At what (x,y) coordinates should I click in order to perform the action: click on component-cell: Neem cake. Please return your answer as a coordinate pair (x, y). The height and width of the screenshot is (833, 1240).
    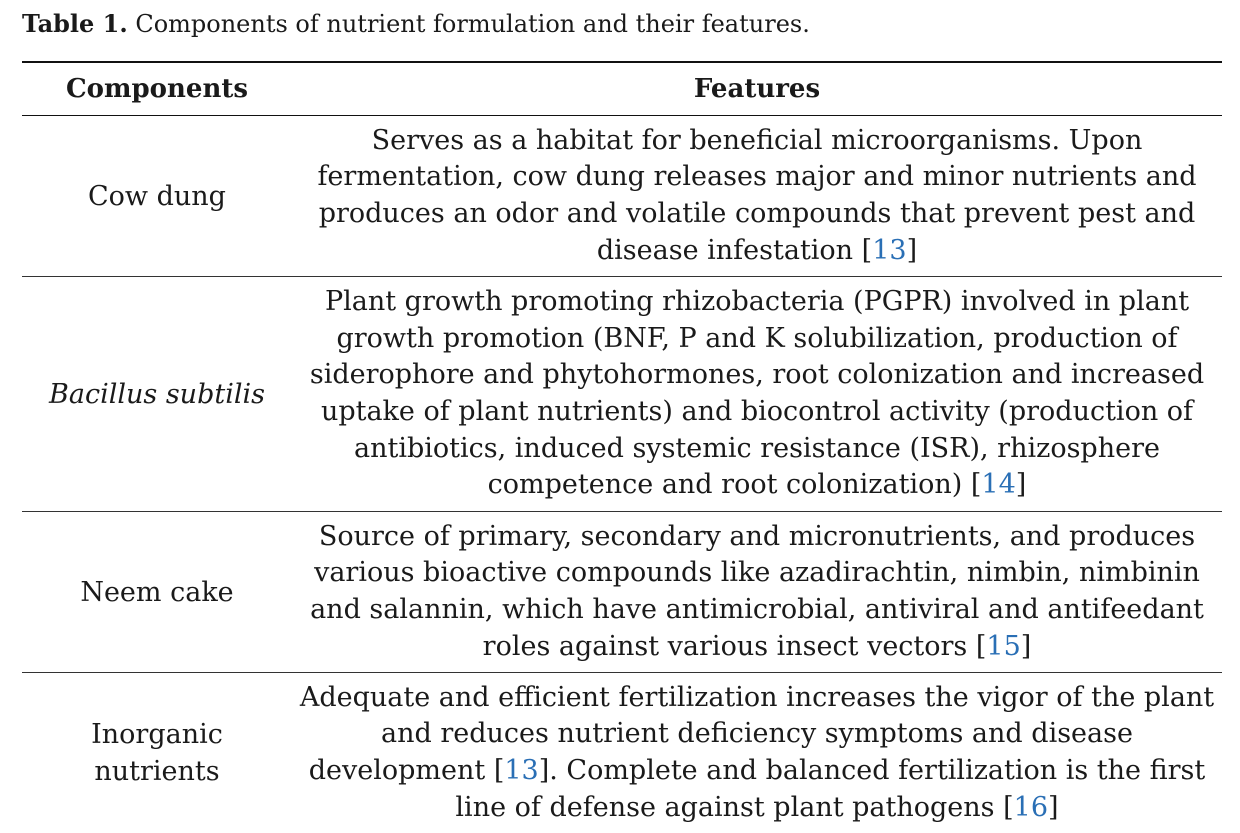
    Looking at the image, I should click on (157, 592).